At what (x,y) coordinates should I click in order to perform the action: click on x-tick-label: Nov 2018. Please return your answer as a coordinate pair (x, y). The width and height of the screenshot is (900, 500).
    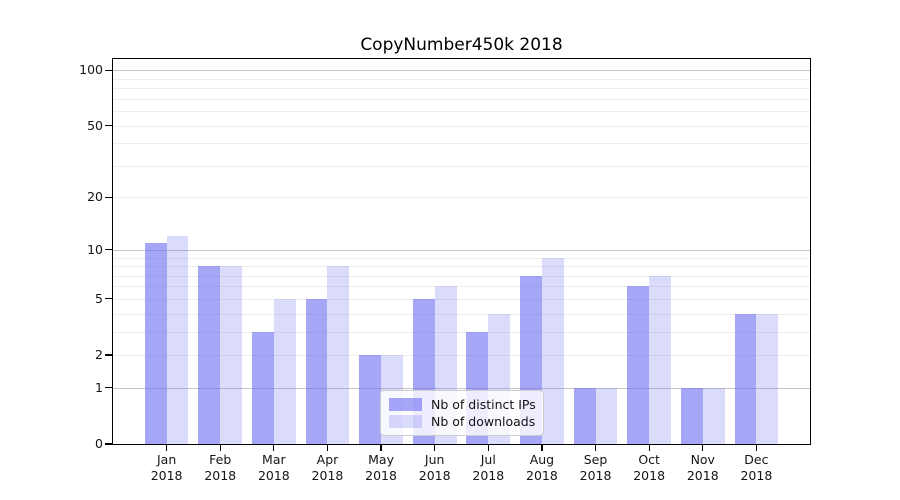
    Looking at the image, I should click on (702, 467).